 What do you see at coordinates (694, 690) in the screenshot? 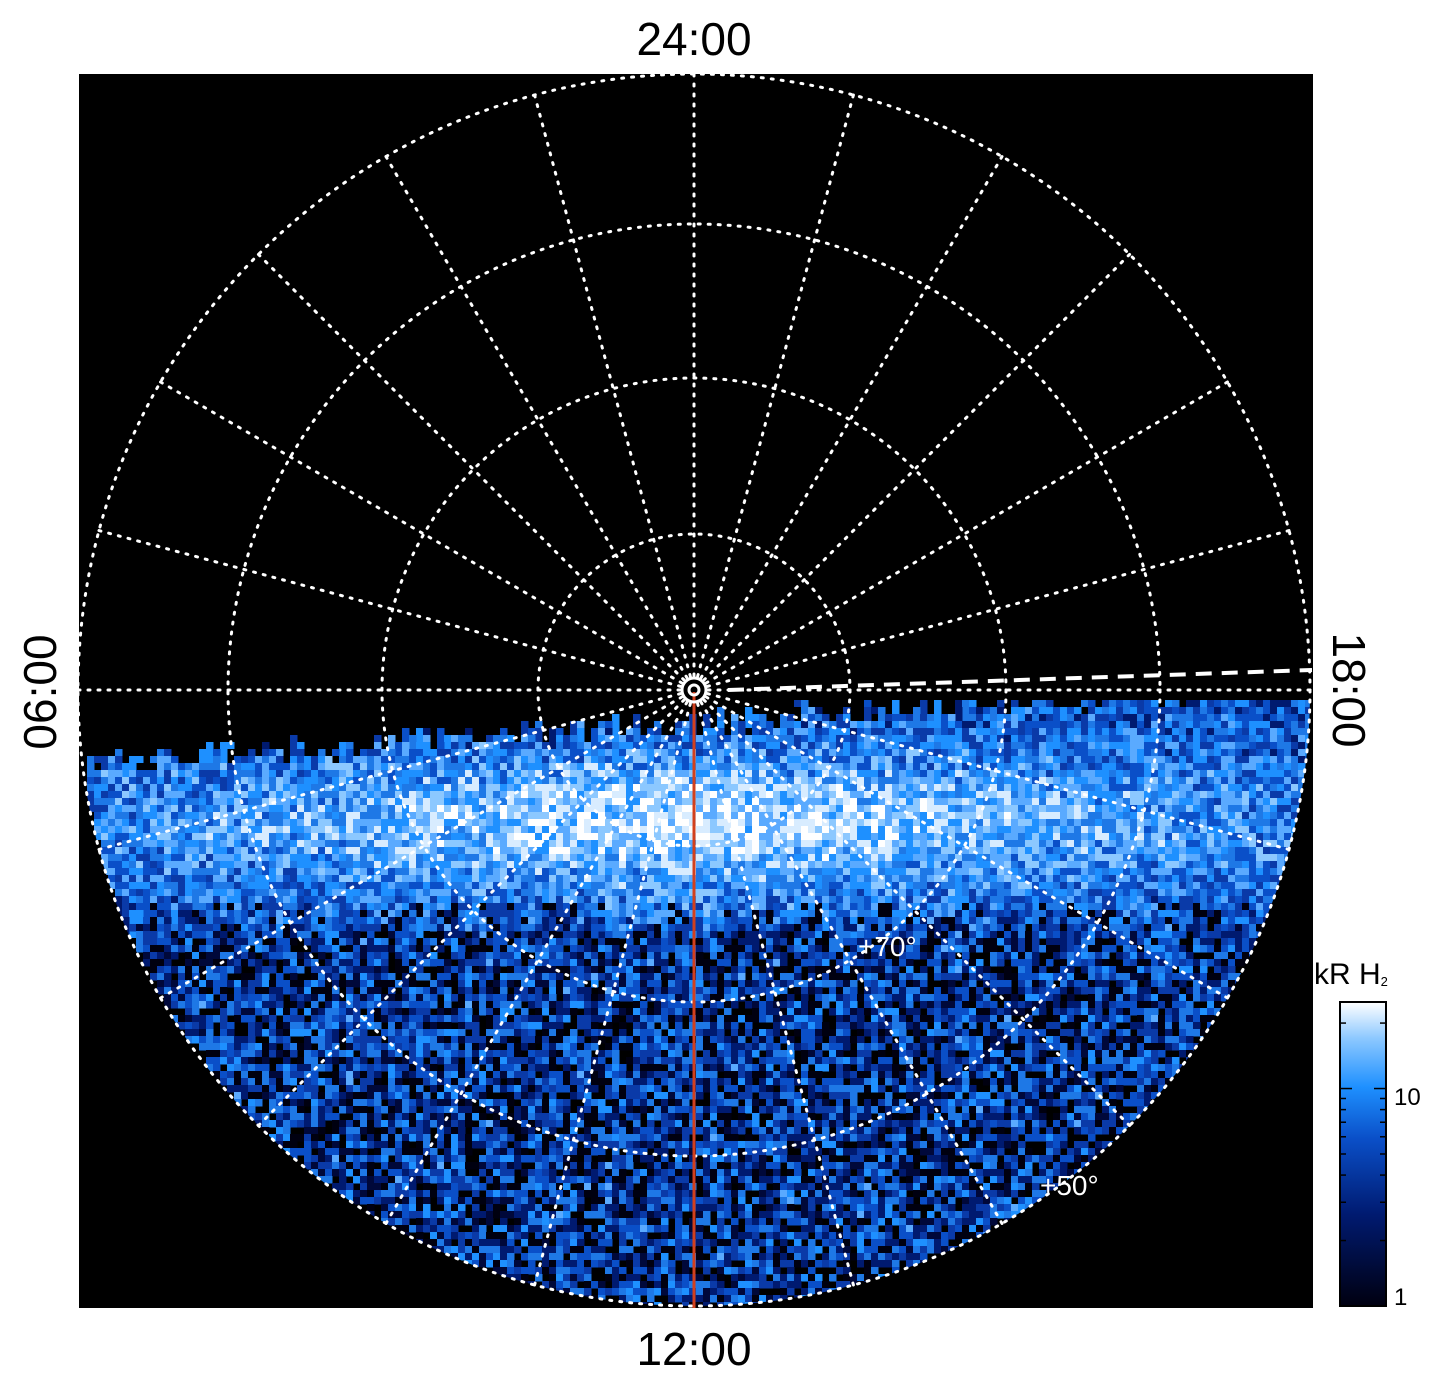
I see `pole-marker` at bounding box center [694, 690].